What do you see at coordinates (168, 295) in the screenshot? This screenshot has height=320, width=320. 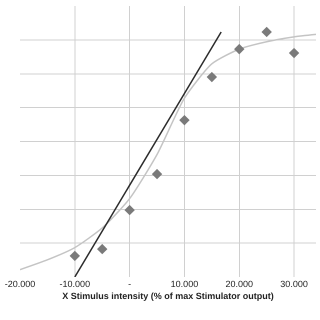 I see `x-axis-title: X Stimulus intensity (% of max Stimulator output)` at bounding box center [168, 295].